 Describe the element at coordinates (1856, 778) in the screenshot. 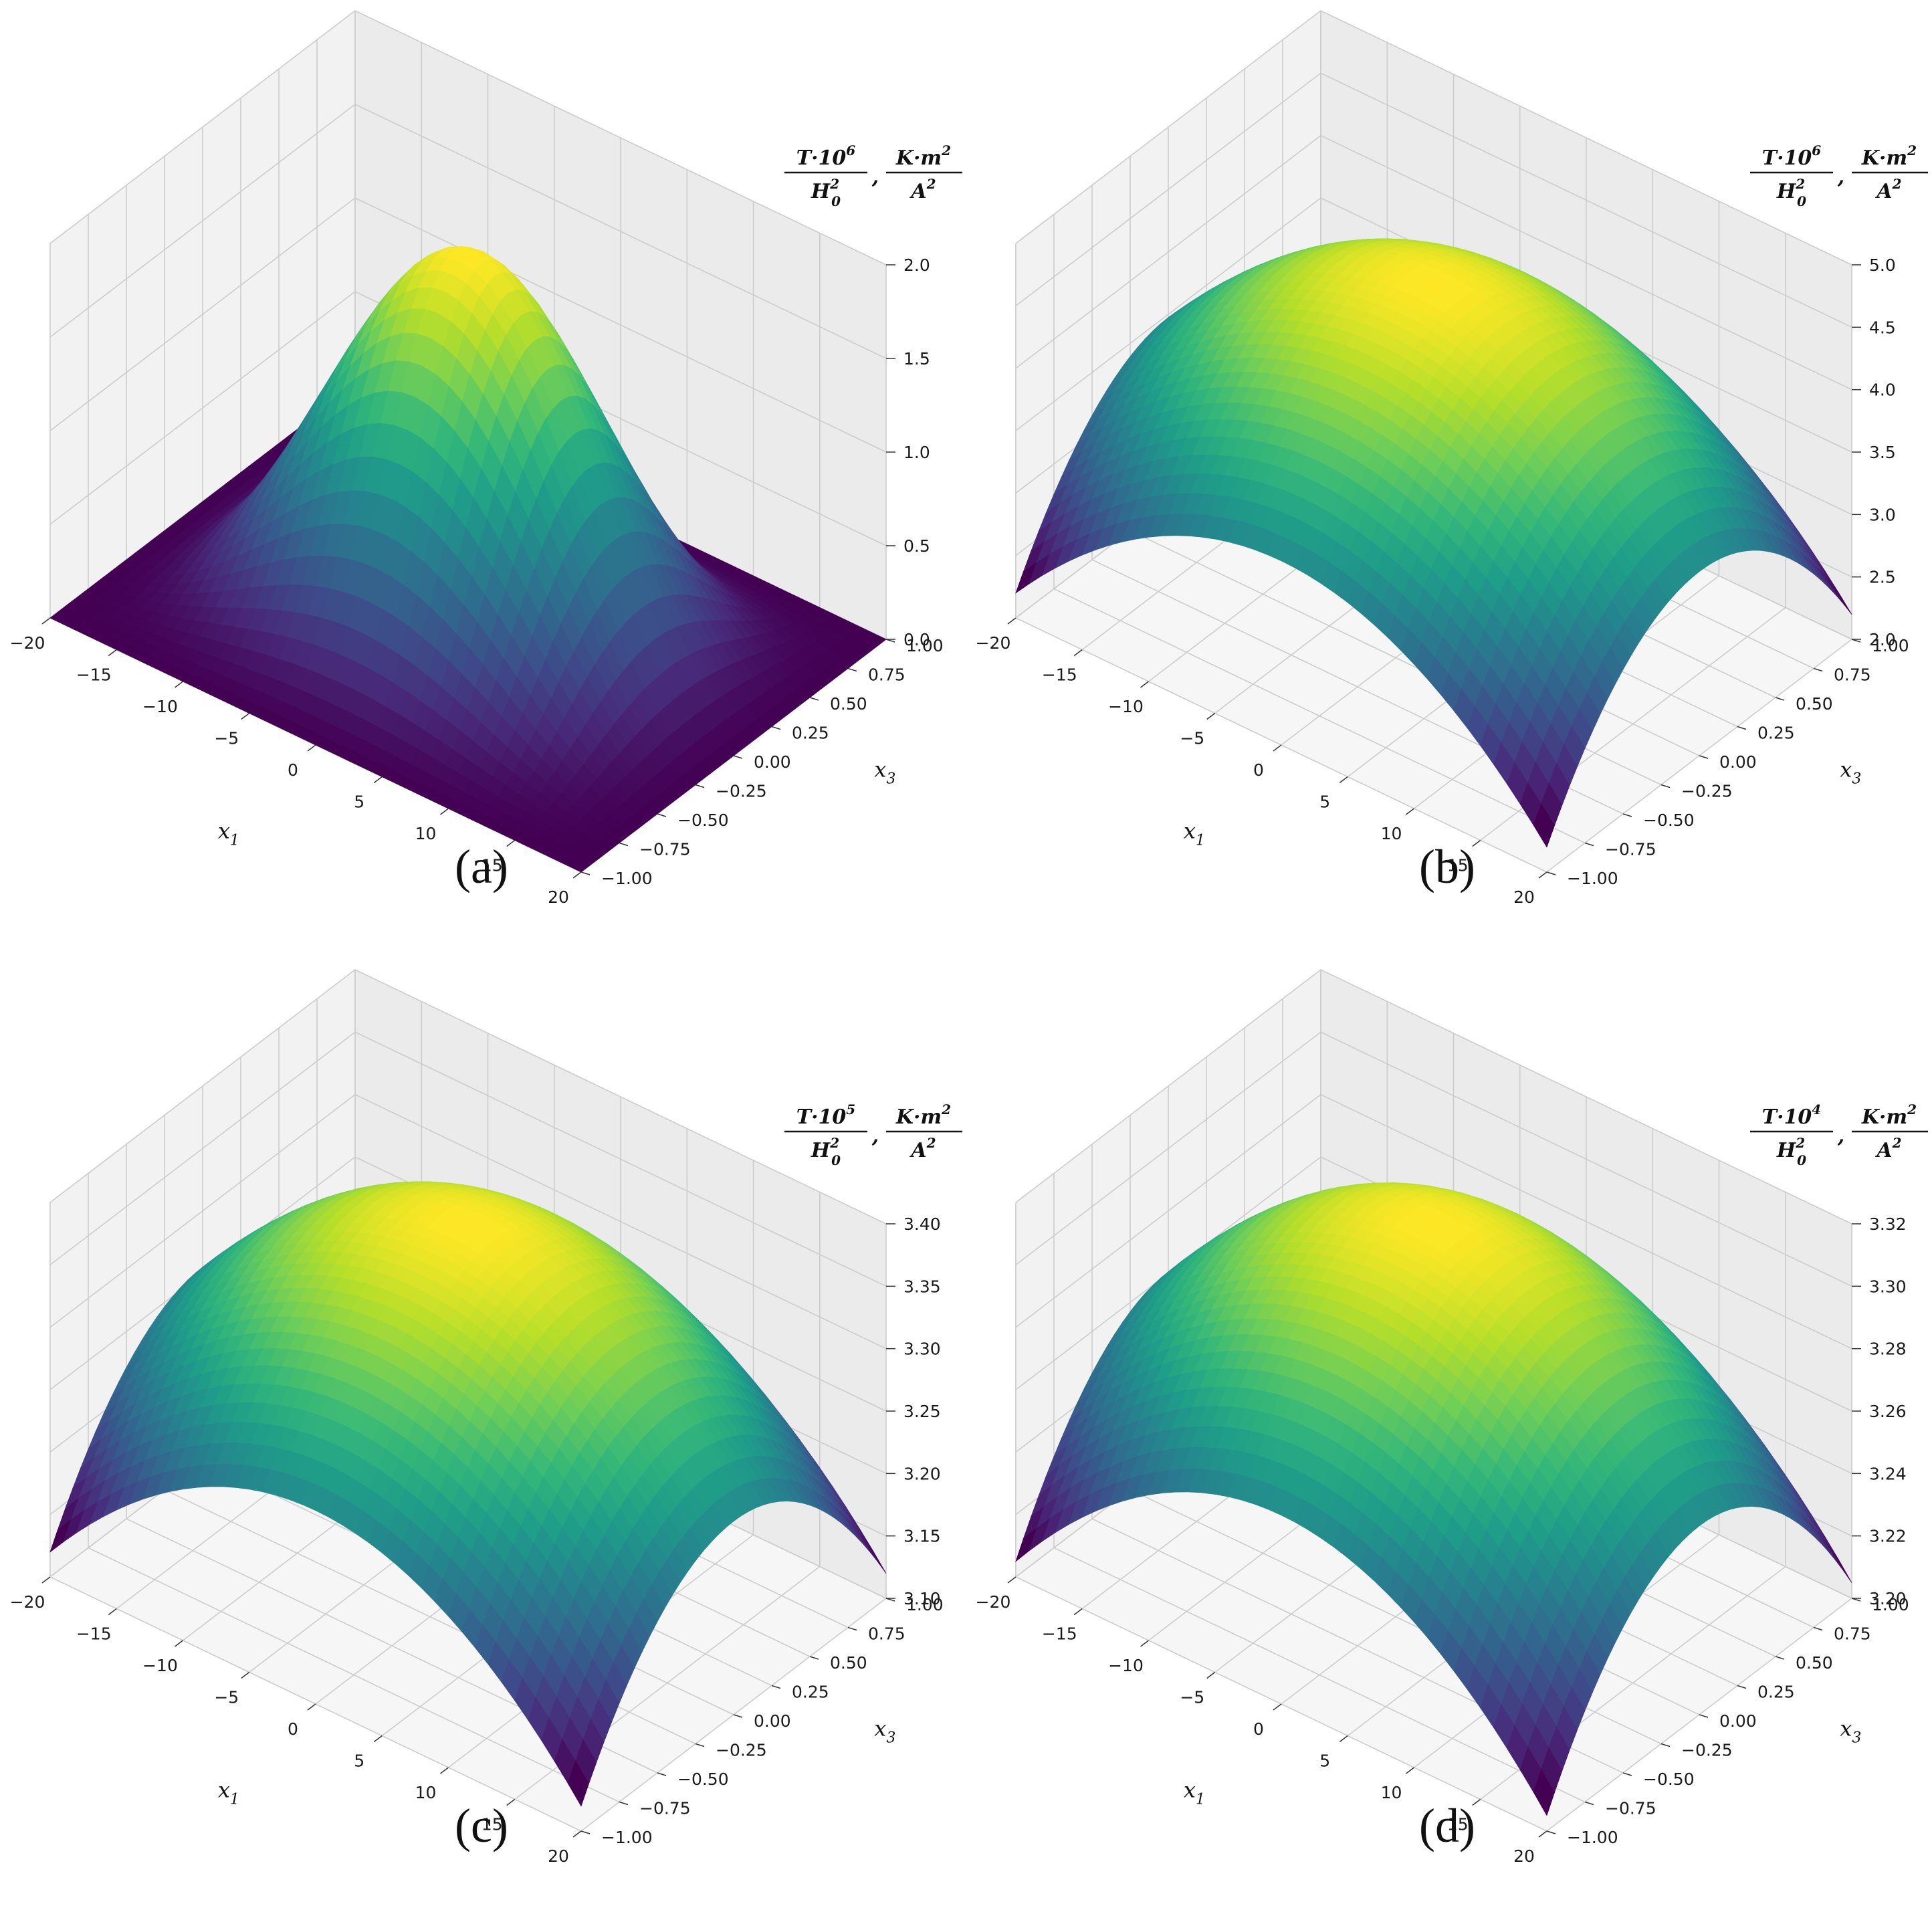

I see `axis-label-x3-sub: 3` at that location.